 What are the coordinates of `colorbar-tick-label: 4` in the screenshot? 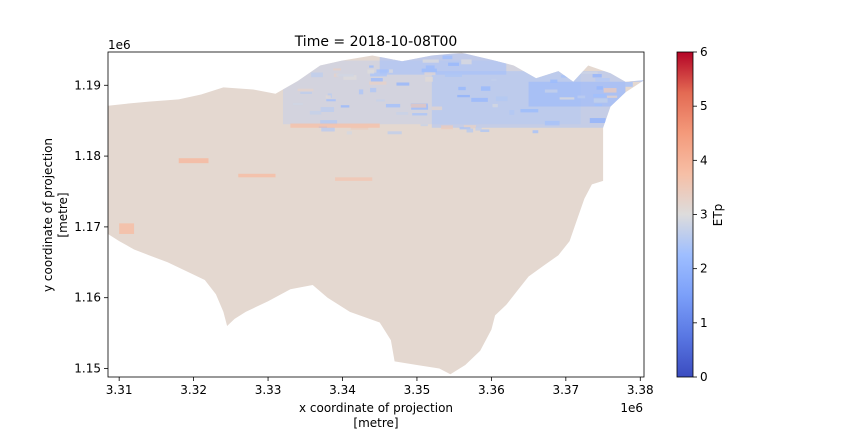 It's located at (704, 160).